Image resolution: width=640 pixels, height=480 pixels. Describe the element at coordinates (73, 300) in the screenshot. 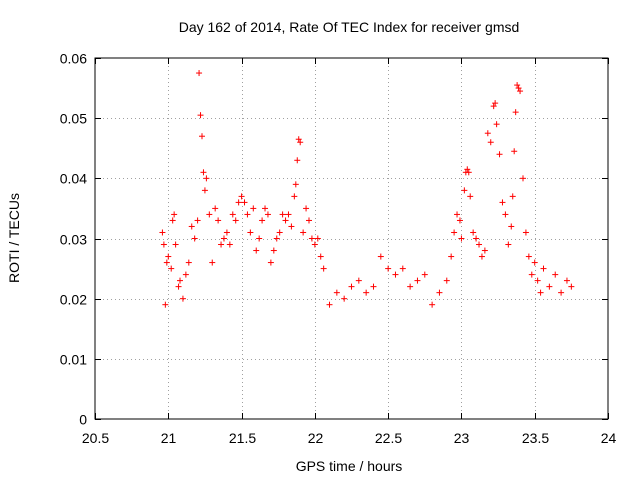

I see `y-tick-label: 0.02` at that location.